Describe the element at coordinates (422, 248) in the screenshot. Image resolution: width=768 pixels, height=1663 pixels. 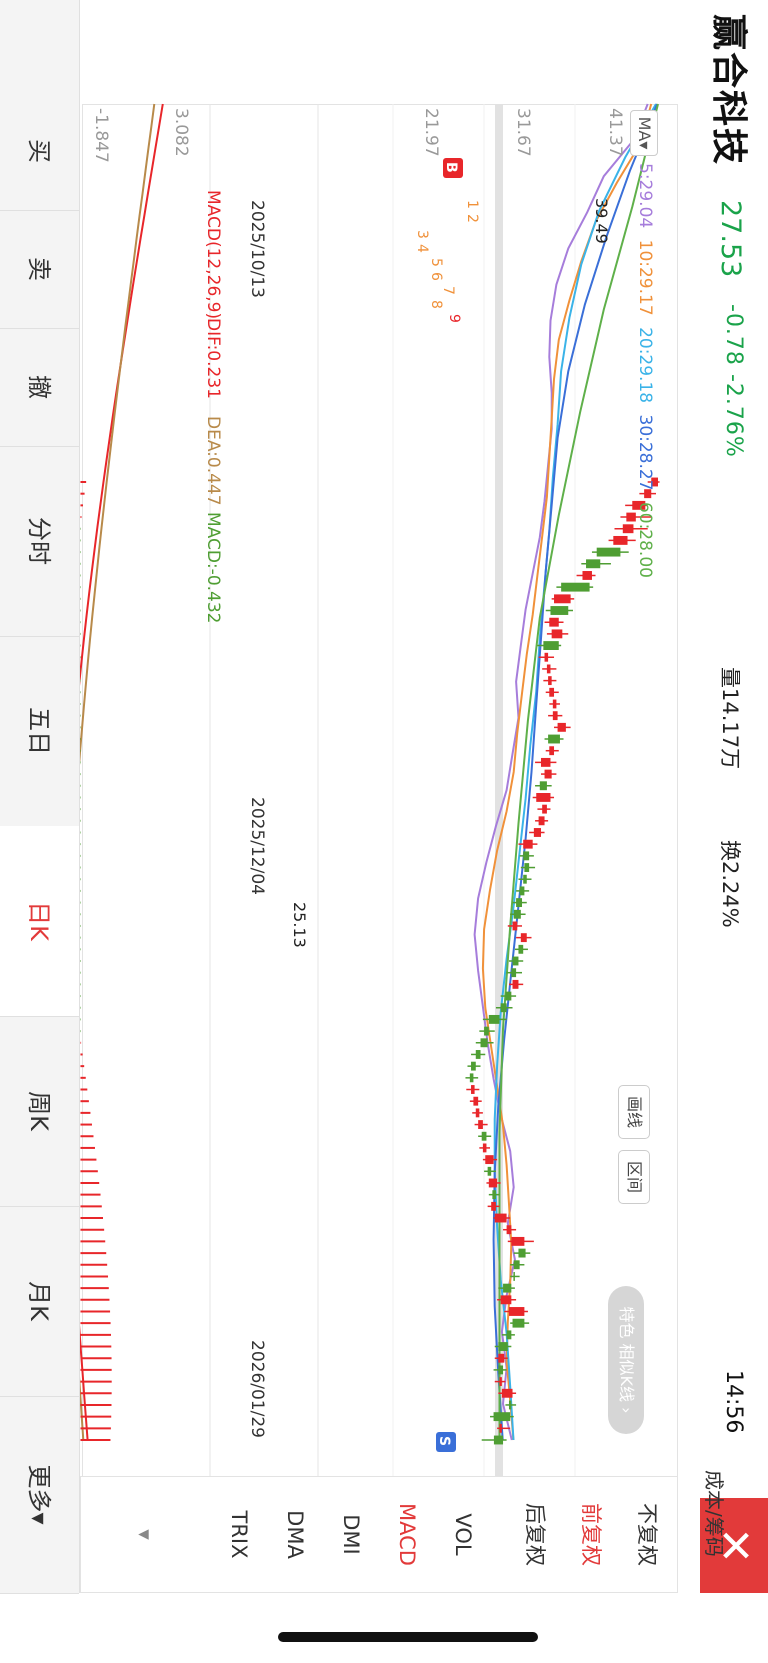
I see `seq-4: 4` at that location.